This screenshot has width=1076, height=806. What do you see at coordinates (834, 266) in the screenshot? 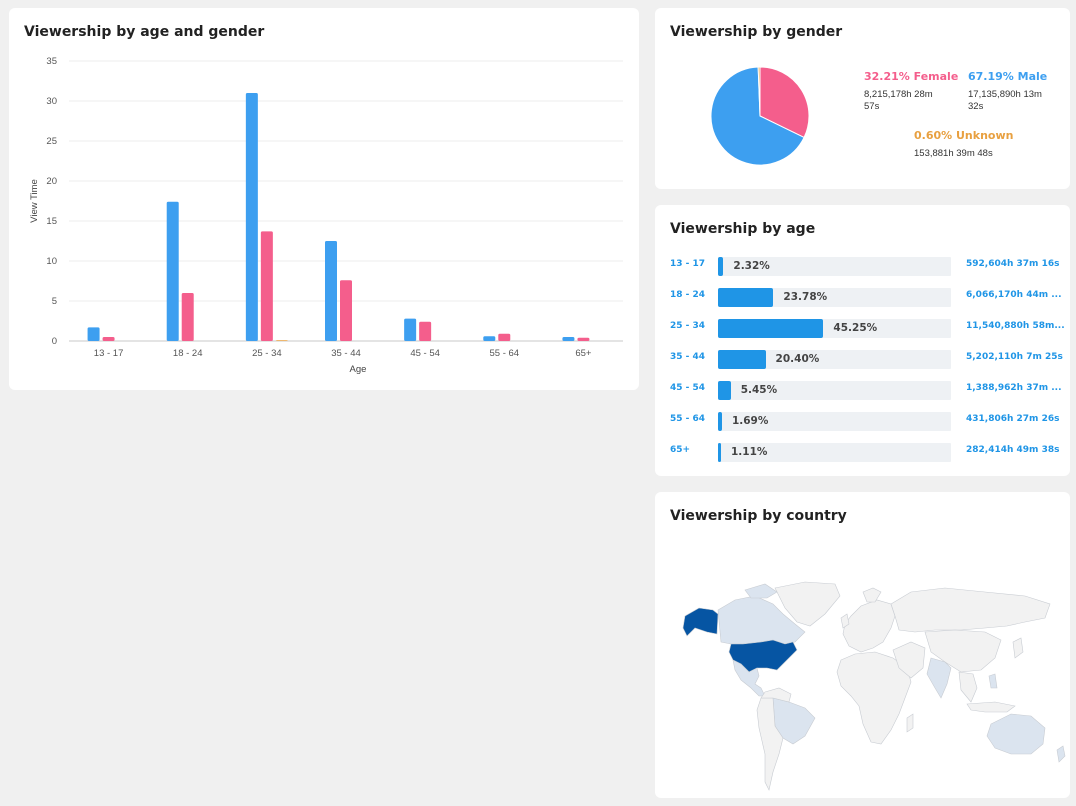
I see `age-row-track: 2.32%` at bounding box center [834, 266].